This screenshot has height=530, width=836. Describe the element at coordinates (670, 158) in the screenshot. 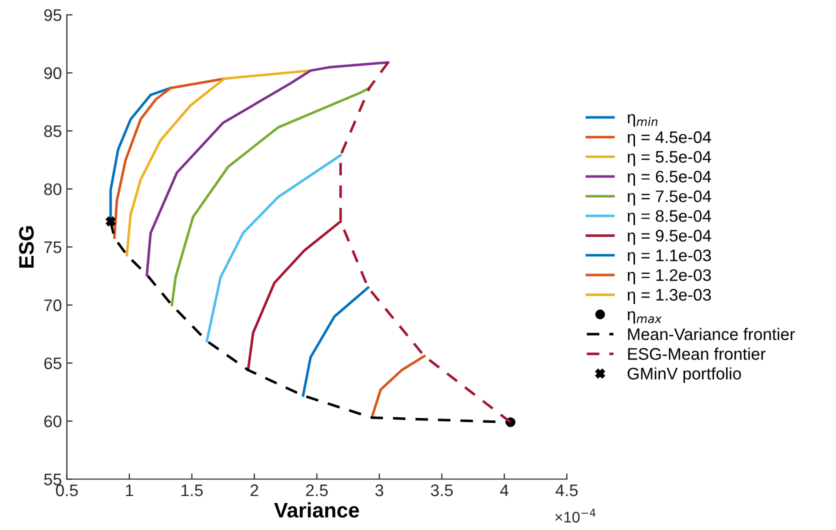

I see `legend-label: η = 5.5e-04` at that location.